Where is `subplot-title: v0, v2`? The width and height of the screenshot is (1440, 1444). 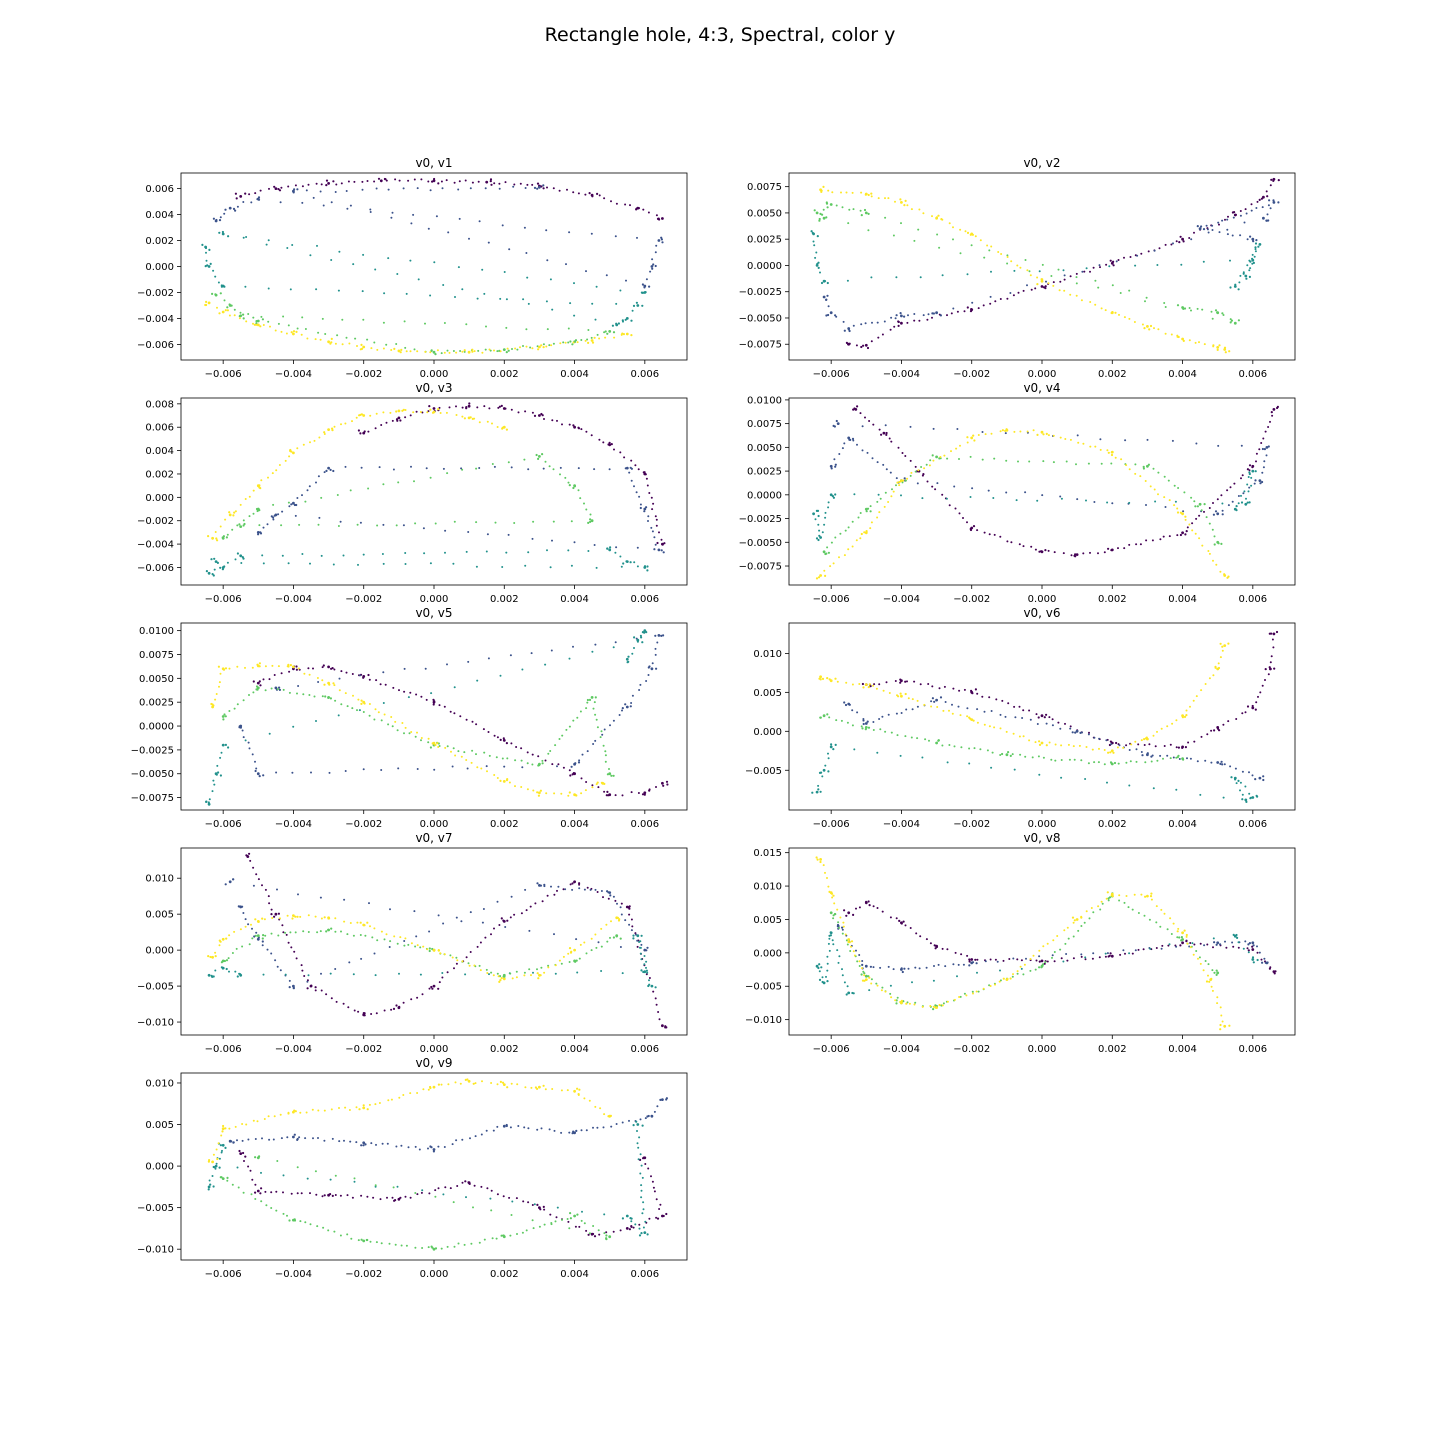
subplot-title: v0, v2 is located at coordinates (1041, 163).